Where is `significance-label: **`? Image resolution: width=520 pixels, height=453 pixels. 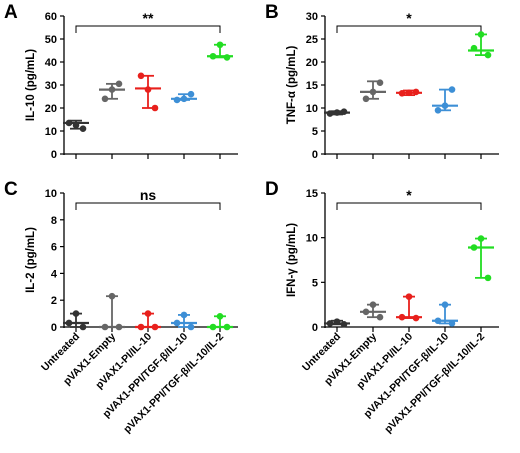 significance-label: ** is located at coordinates (148, 18).